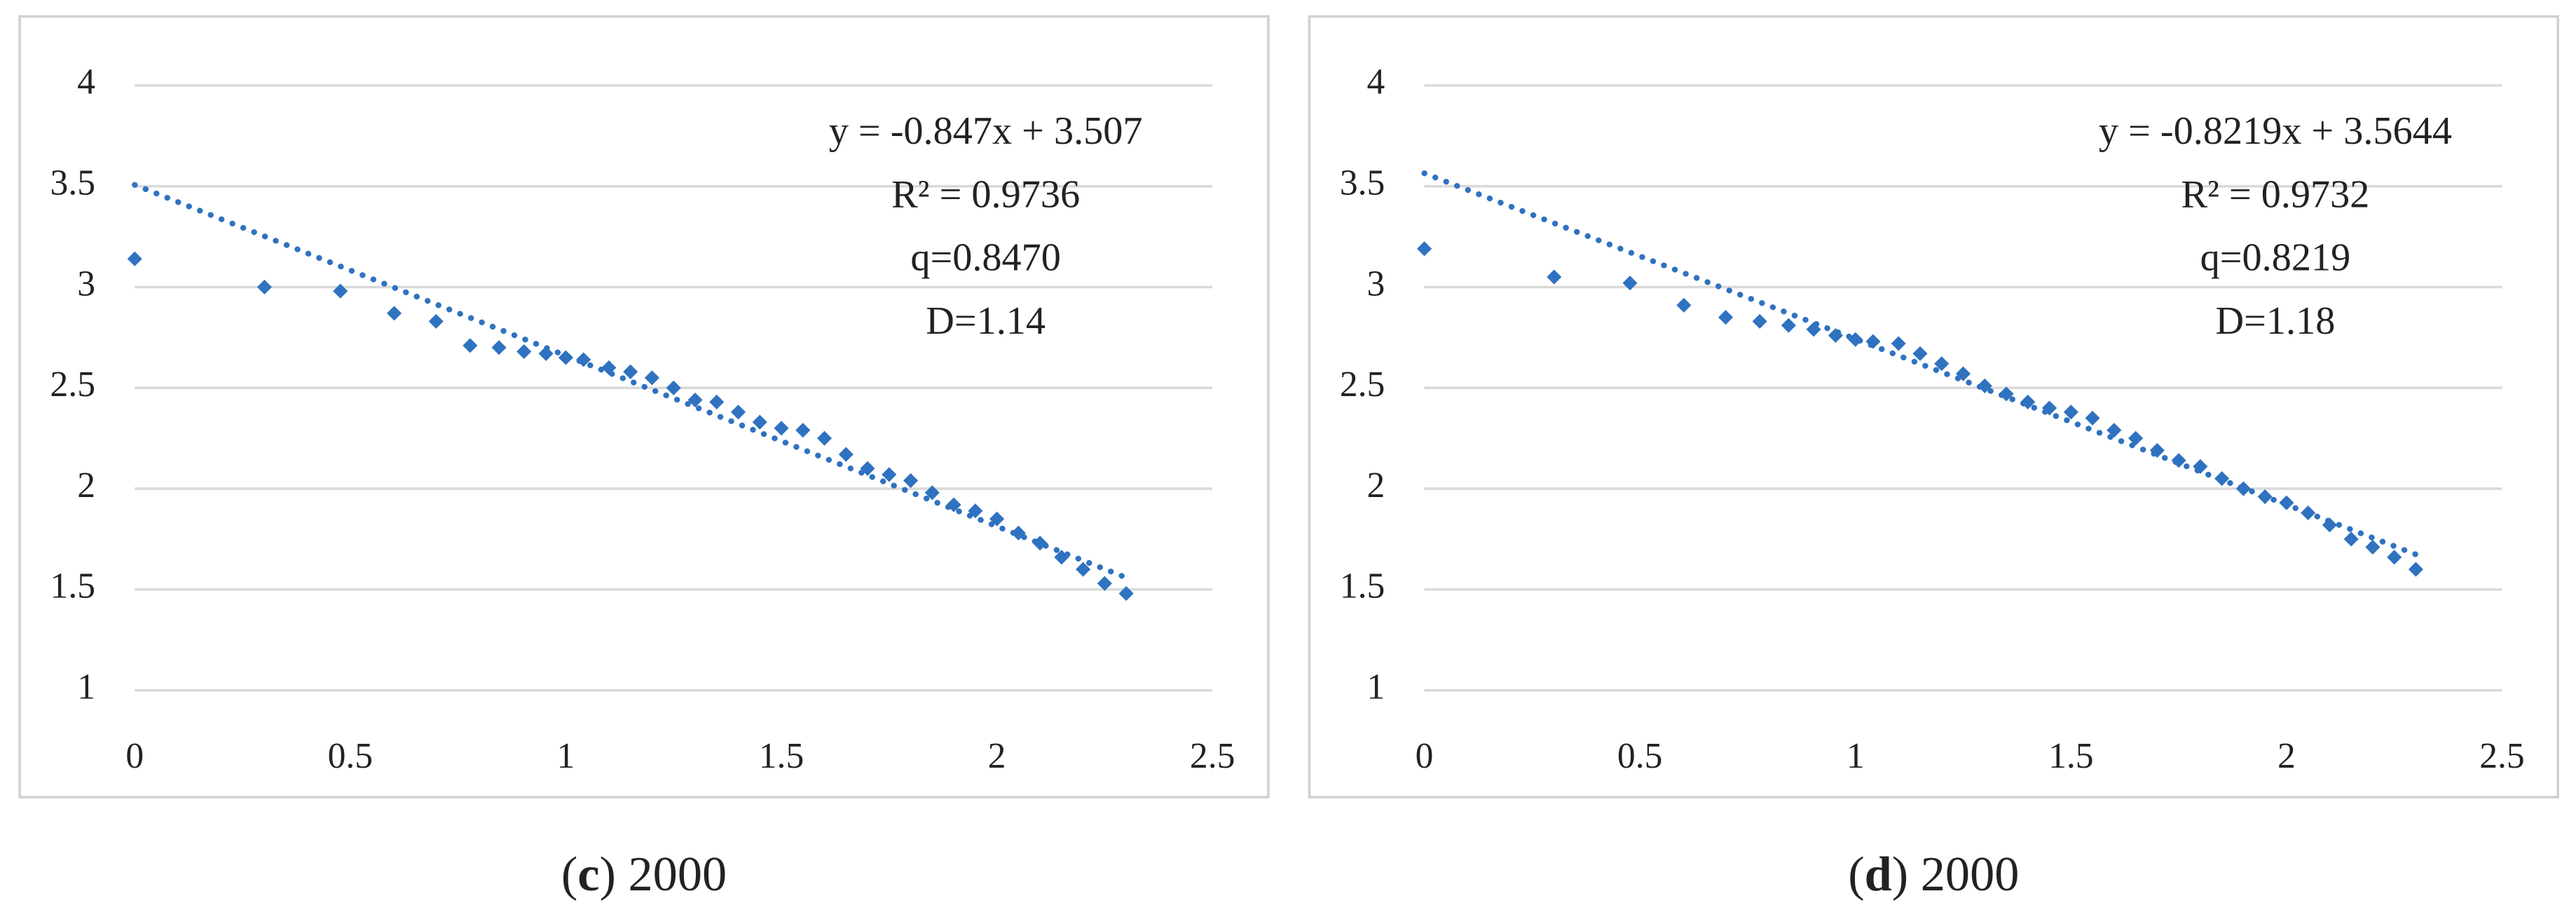 Image resolution: width=2576 pixels, height=924 pixels. I want to click on annotation: R² = 0.9732, so click(2276, 194).